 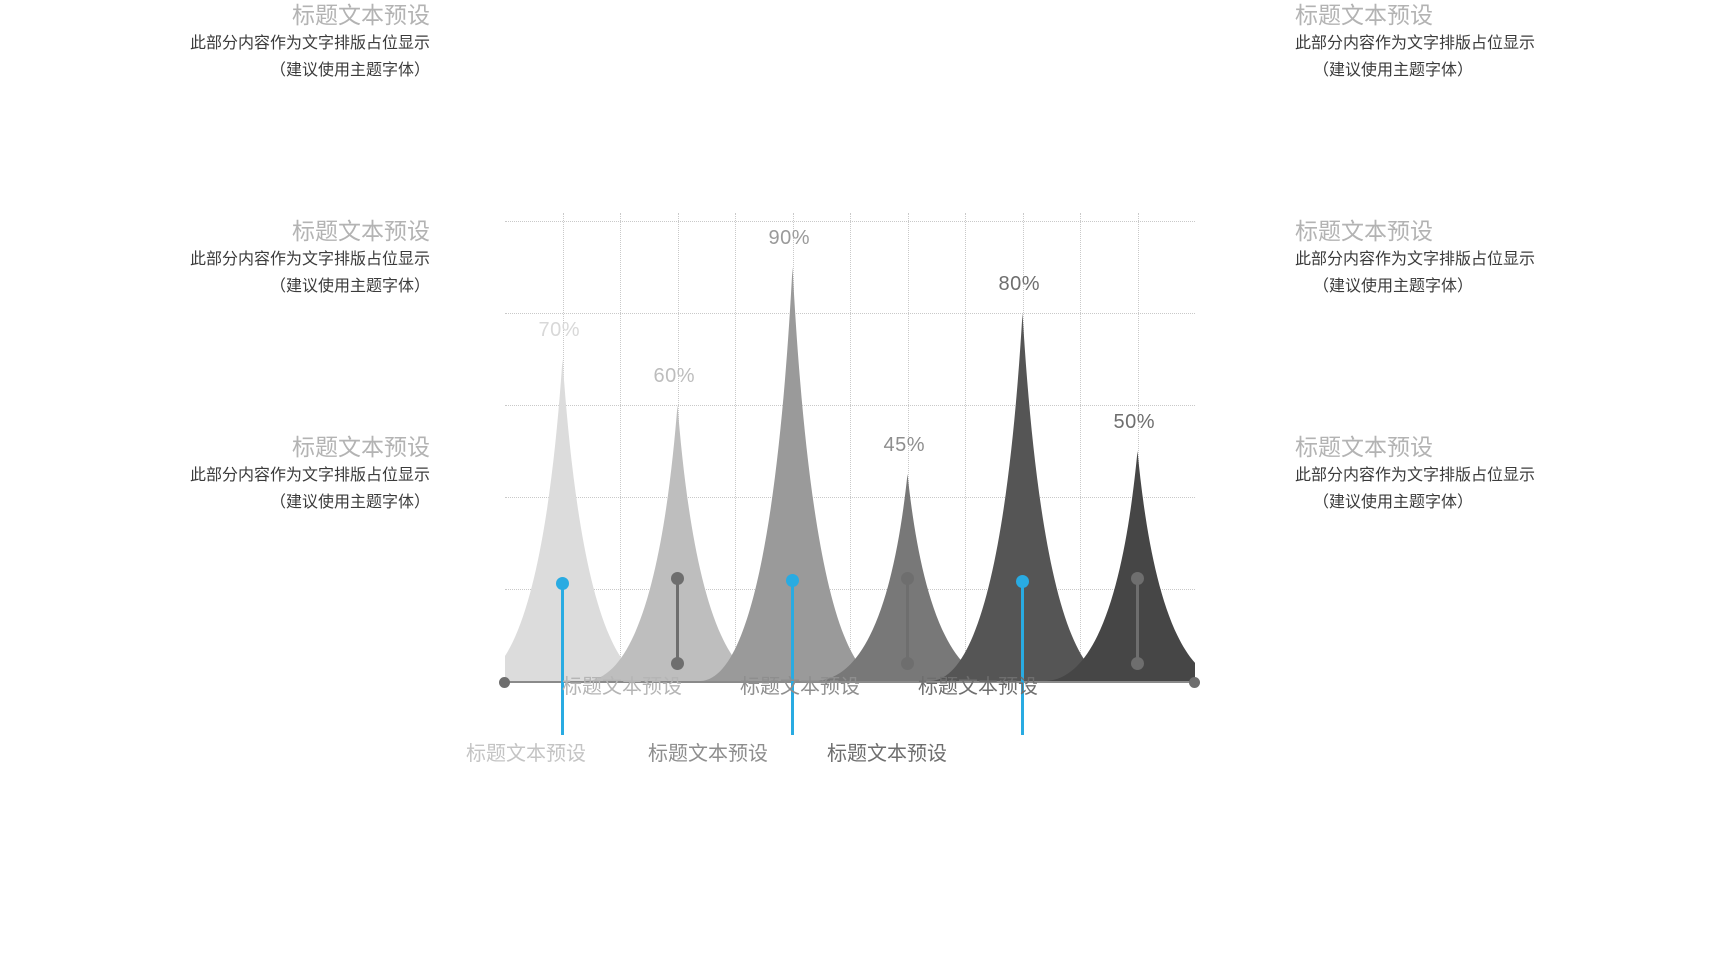 What do you see at coordinates (1364, 231) in the screenshot?
I see `right-block-2-title: 标题文本预设` at bounding box center [1364, 231].